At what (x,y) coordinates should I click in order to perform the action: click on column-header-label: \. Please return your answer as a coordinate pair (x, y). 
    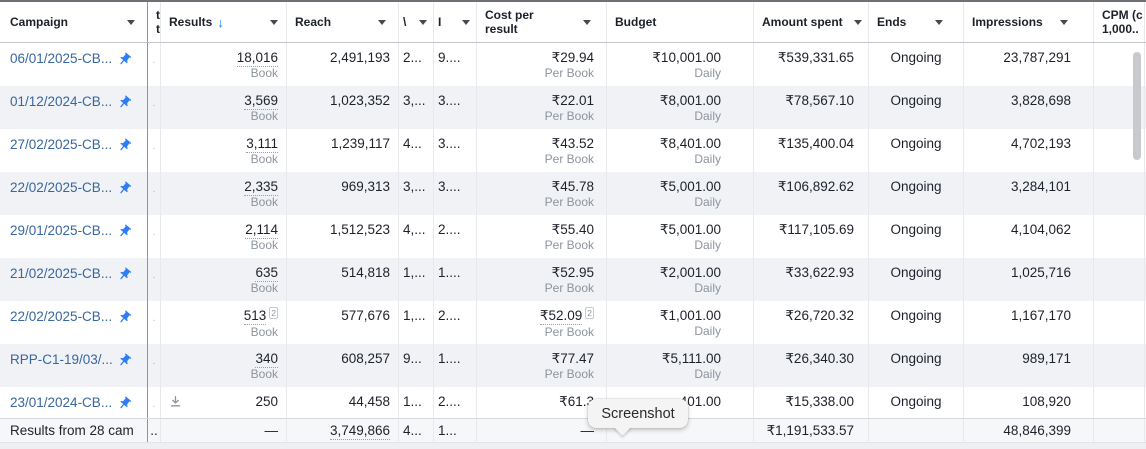
    Looking at the image, I should click on (405, 21).